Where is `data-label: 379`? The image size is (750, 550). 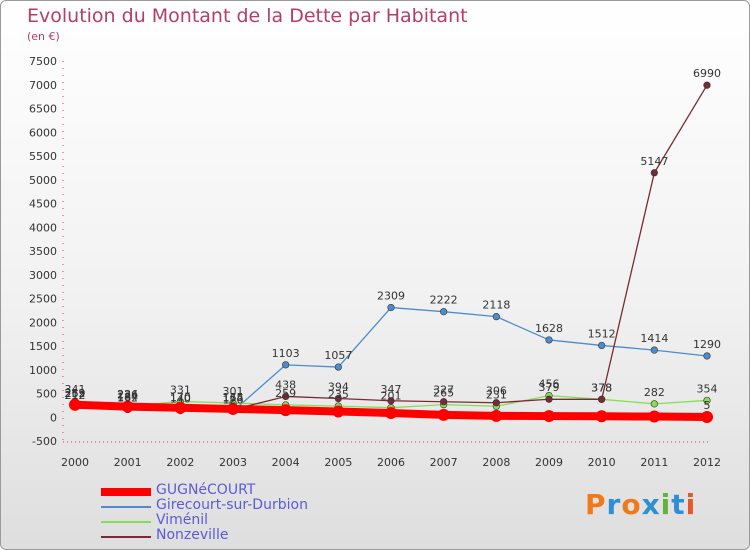
data-label: 379 is located at coordinates (549, 387).